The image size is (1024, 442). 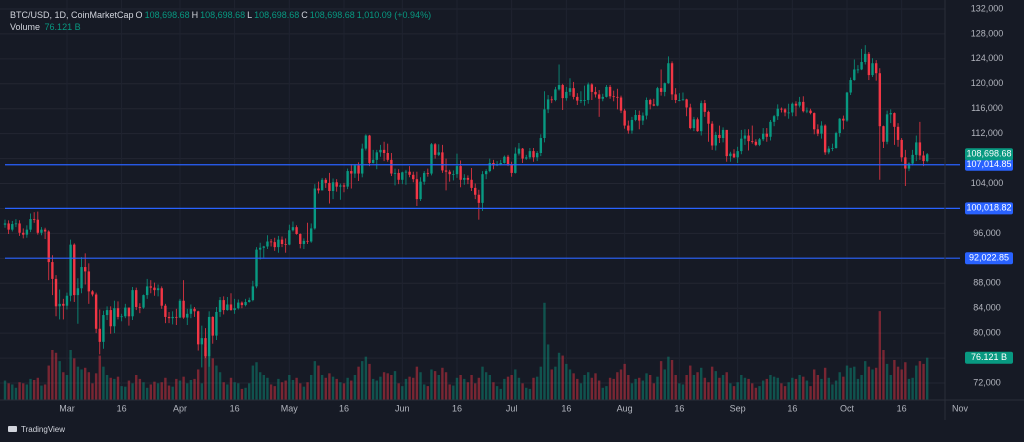 What do you see at coordinates (987, 133) in the screenshot?
I see `y-tick-label: 112,000` at bounding box center [987, 133].